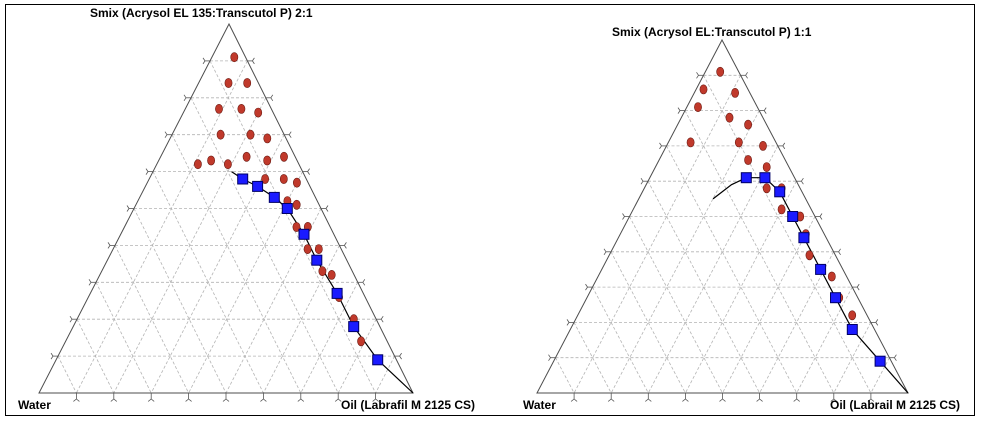 Image resolution: width=983 pixels, height=421 pixels. Describe the element at coordinates (34, 405) in the screenshot. I see `chart1-water-label: Water` at that location.